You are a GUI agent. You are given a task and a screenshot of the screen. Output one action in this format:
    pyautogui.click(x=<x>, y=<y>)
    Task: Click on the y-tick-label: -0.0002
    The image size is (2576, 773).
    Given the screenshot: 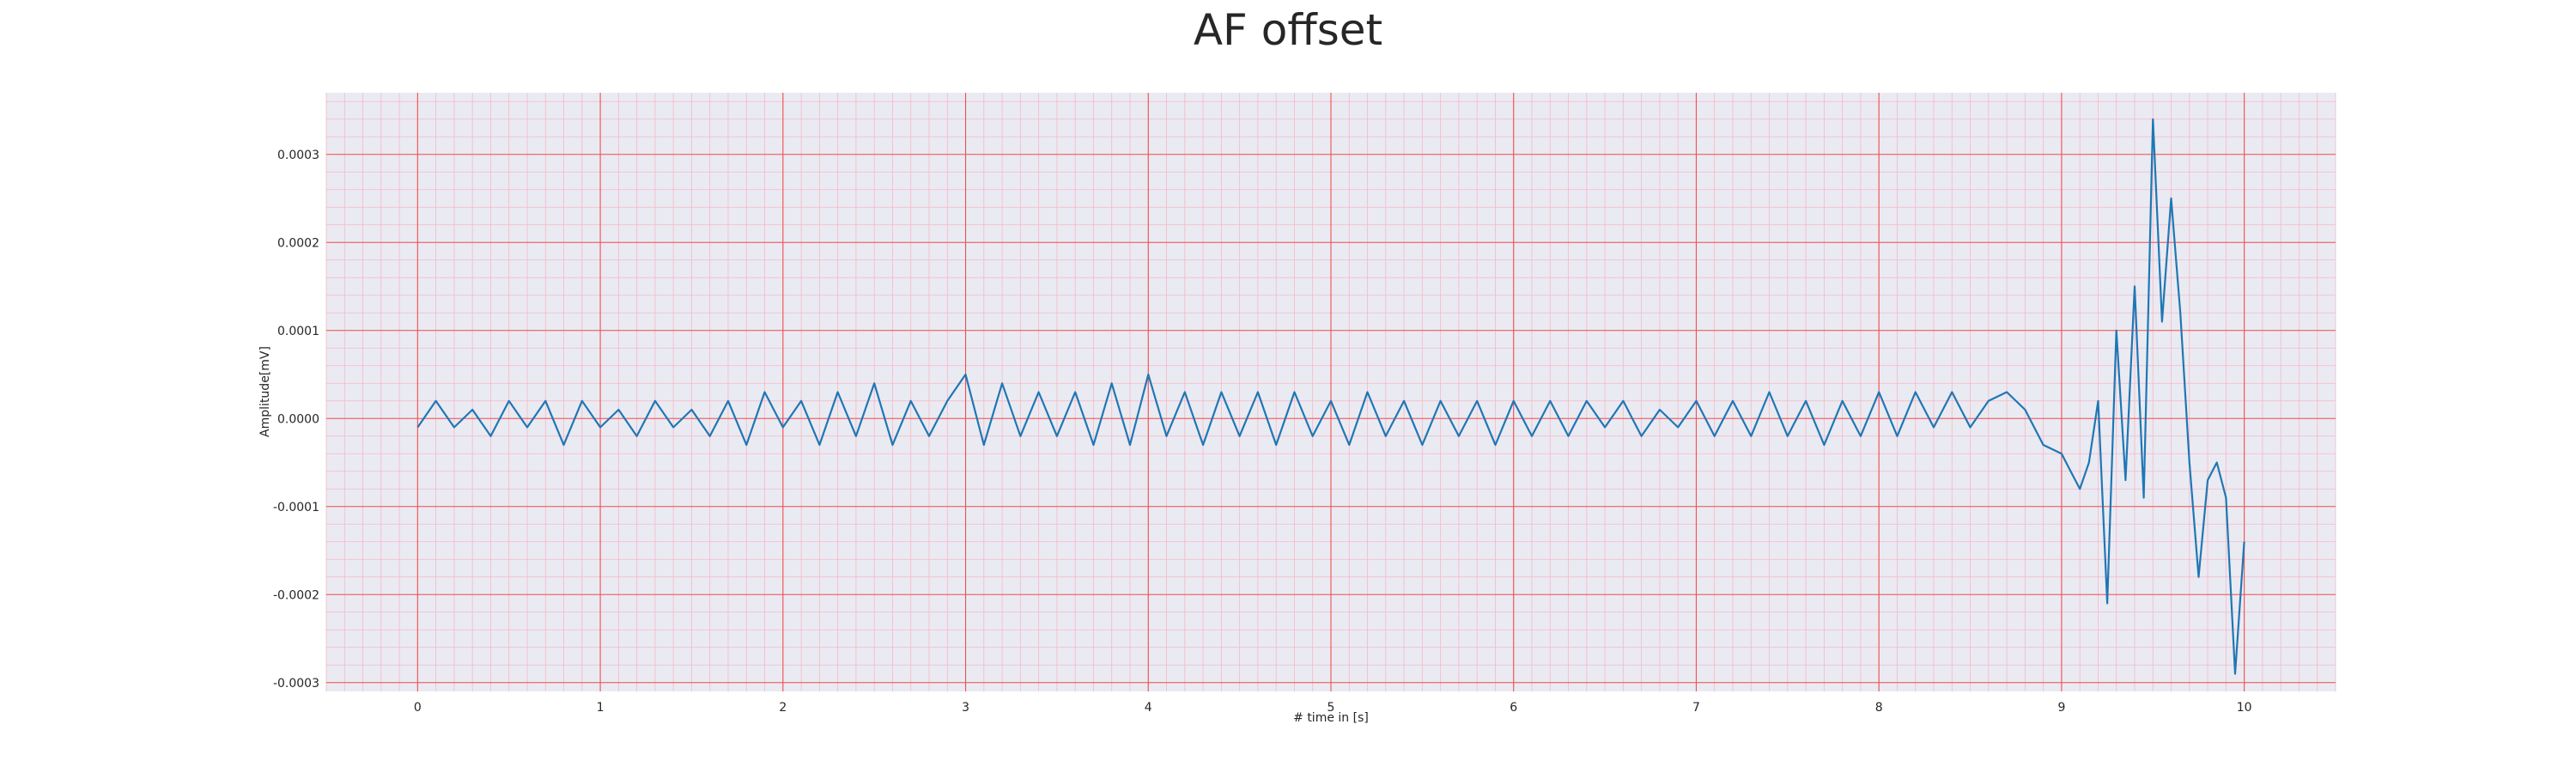 What is the action you would take?
    pyautogui.click(x=296, y=595)
    